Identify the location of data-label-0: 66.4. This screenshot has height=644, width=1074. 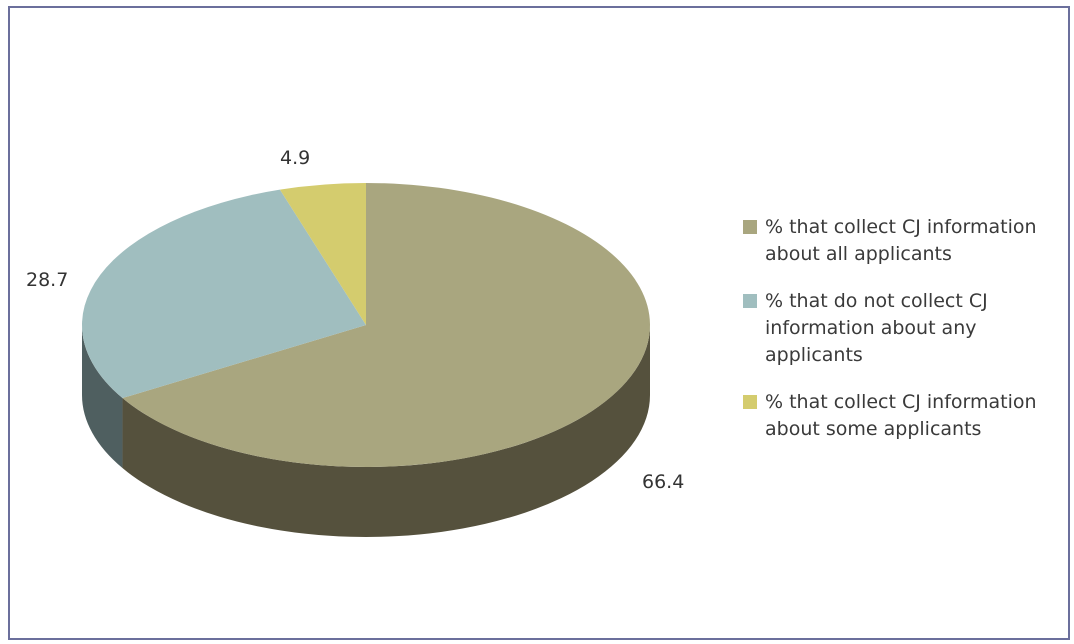
(663, 482).